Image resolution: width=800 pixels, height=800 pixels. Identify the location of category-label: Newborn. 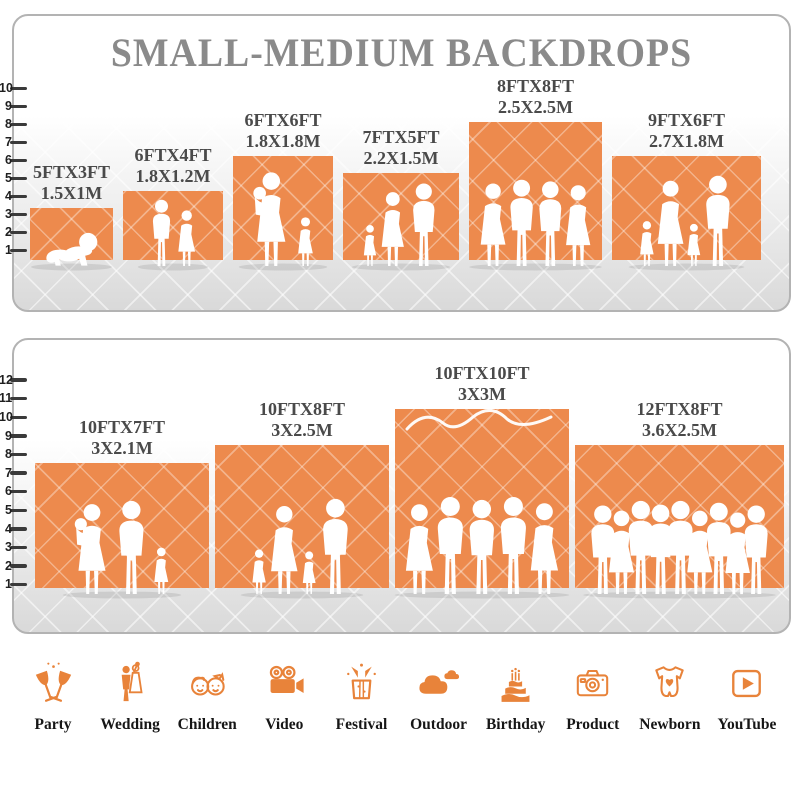
(670, 724).